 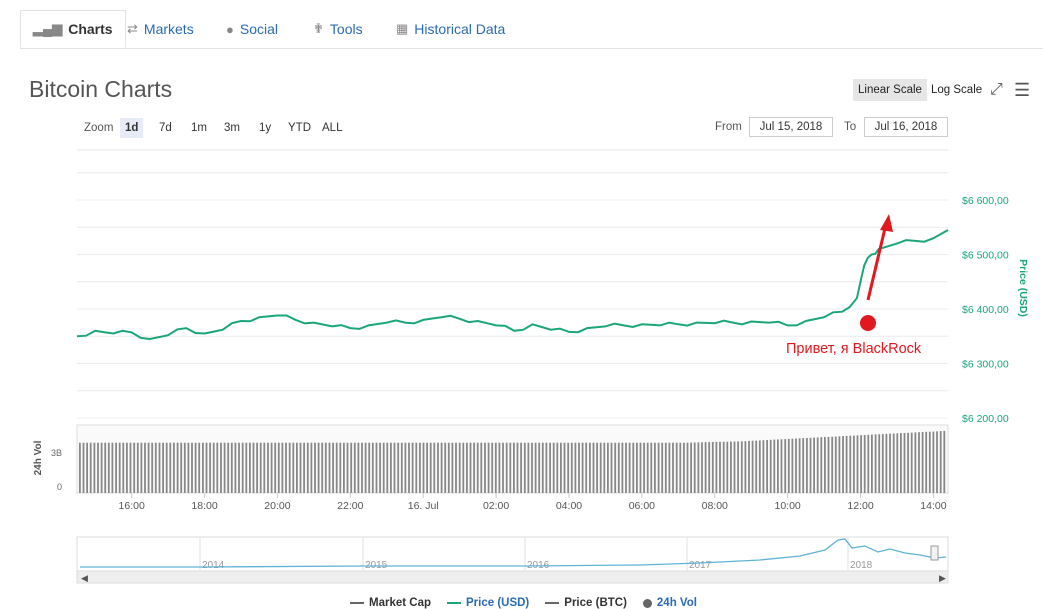 I want to click on legend-24h-vol: 24h Vol, so click(x=669, y=603).